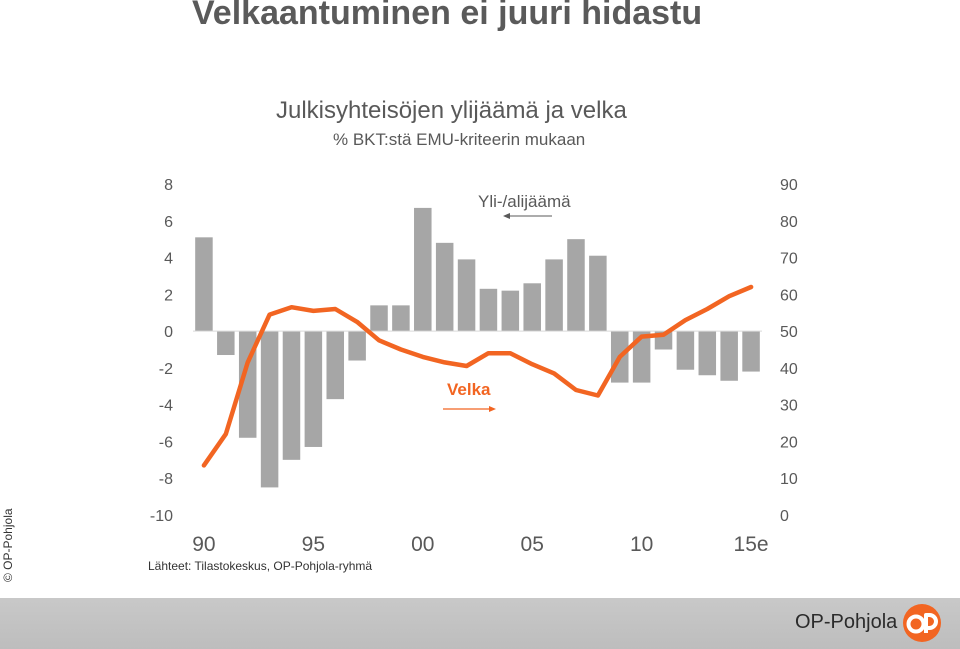 The width and height of the screenshot is (960, 649). I want to click on bar-2014, so click(729, 356).